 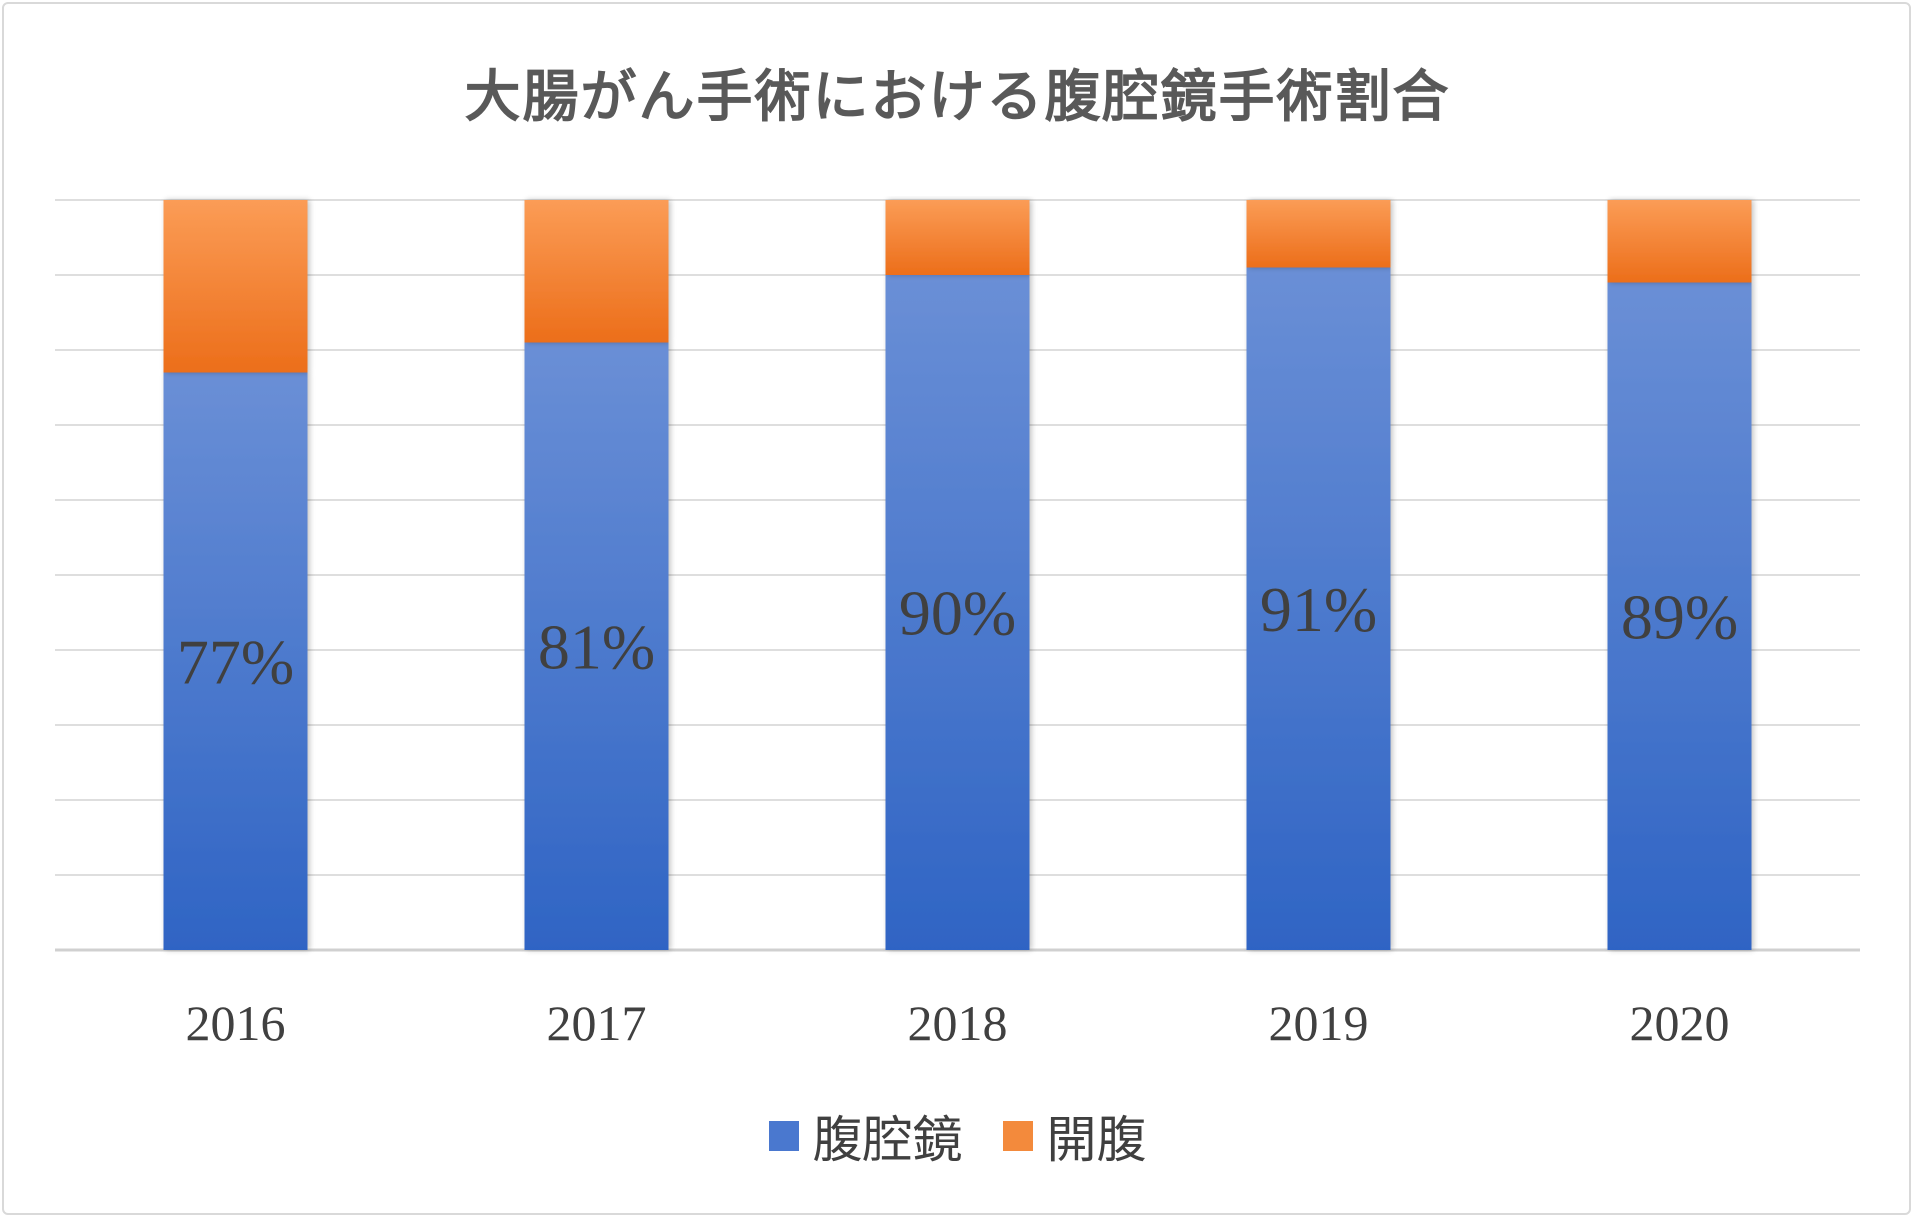 I want to click on x-tick-label-2019: 2019, so click(x=1319, y=1023).